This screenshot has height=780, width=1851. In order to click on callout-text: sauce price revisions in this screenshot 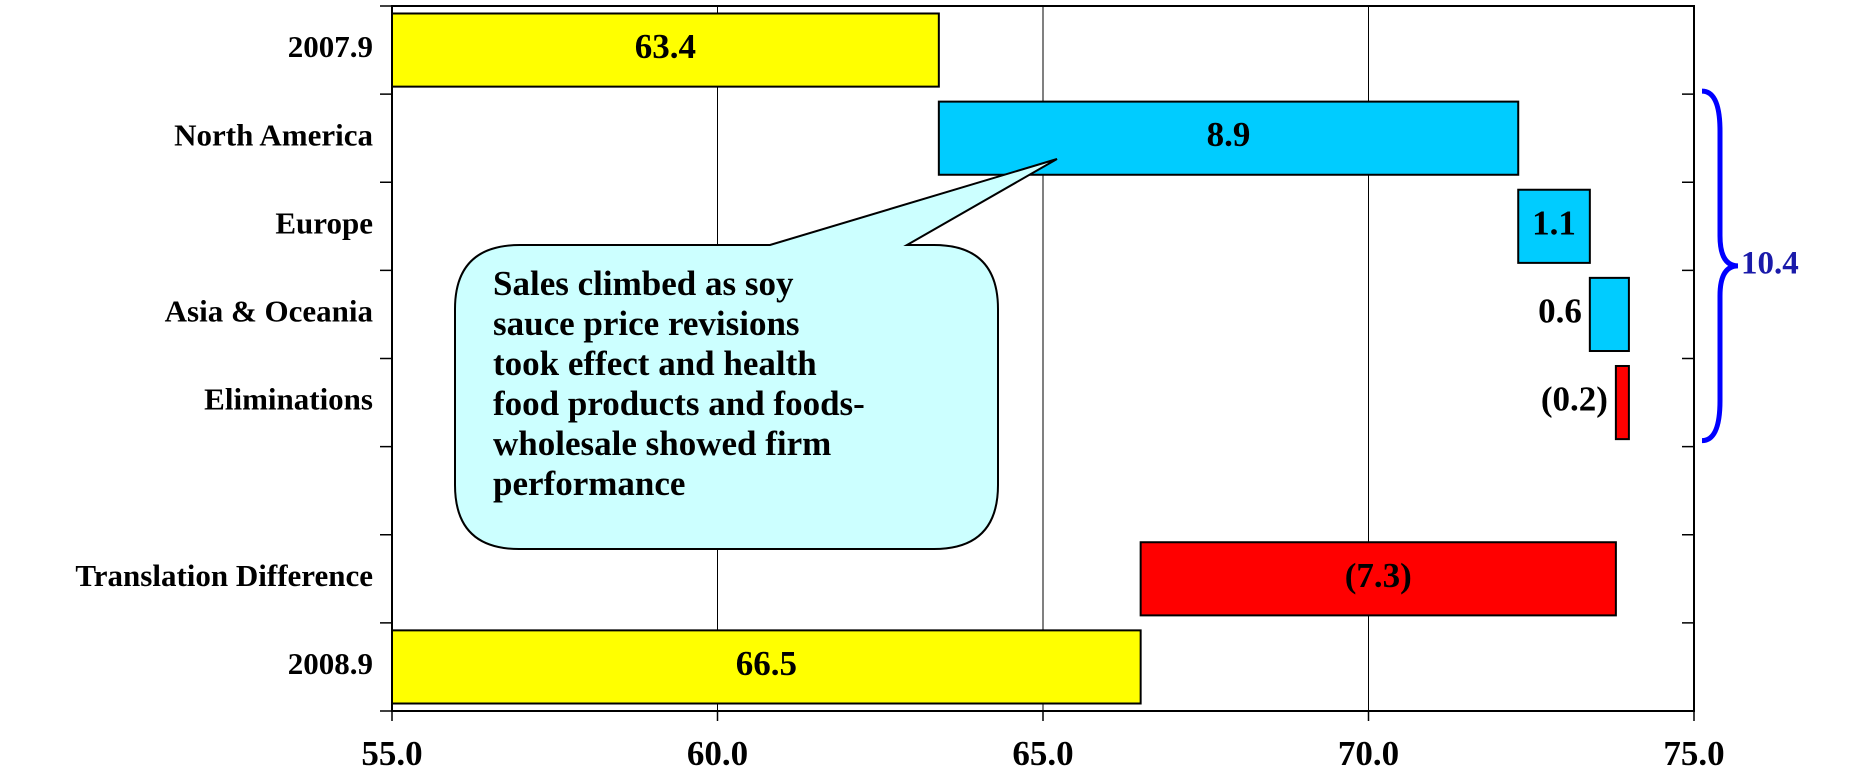, I will do `click(646, 323)`.